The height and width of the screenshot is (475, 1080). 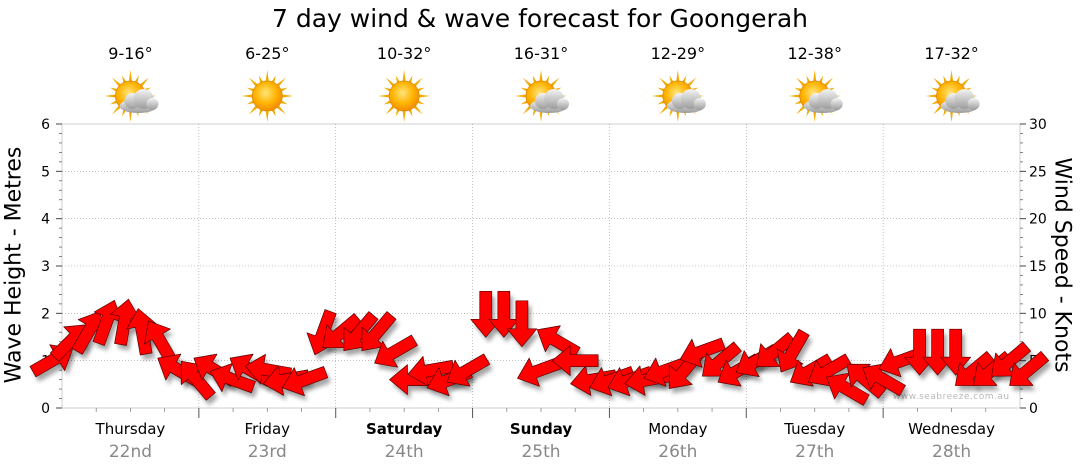 I want to click on right-tick-label: 25, so click(x=1038, y=172).